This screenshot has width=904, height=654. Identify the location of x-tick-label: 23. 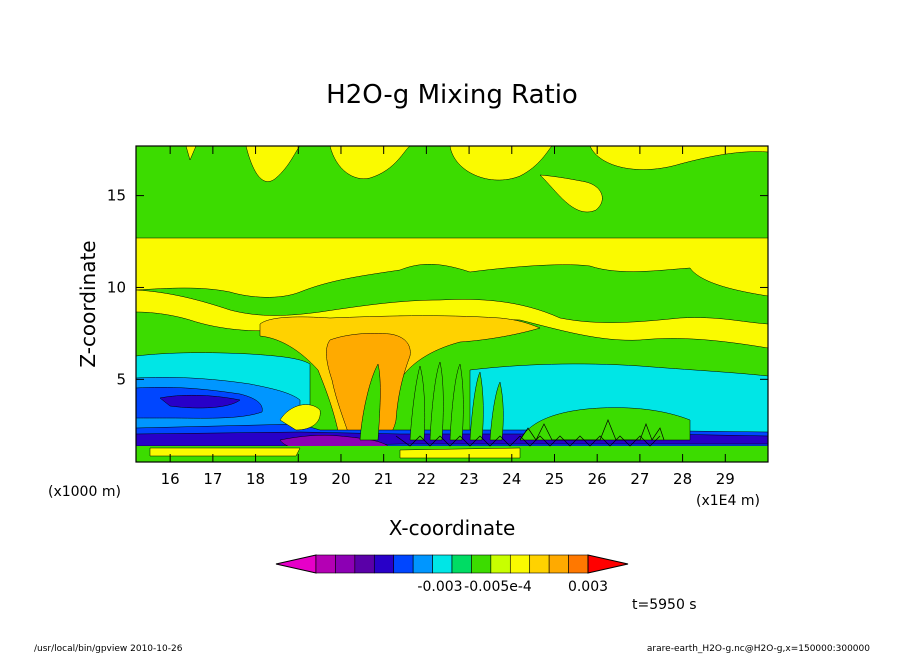
(469, 479).